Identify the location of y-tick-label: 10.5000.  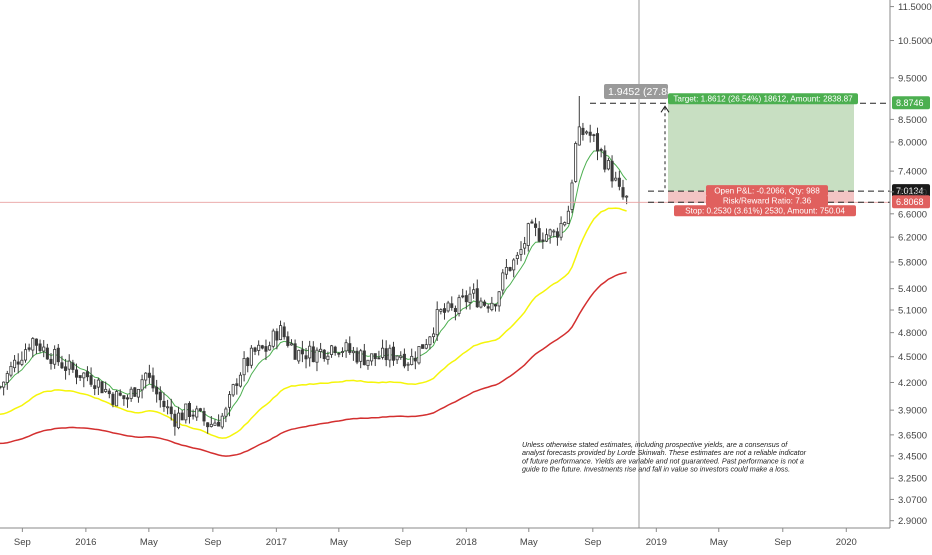
(915, 41).